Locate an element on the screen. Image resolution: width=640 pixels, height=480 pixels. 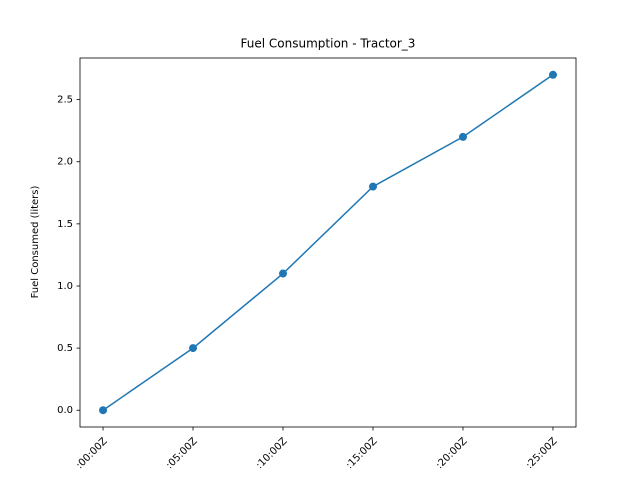
chart-title: Fuel Consumption - Tractor_3 is located at coordinates (328, 44).